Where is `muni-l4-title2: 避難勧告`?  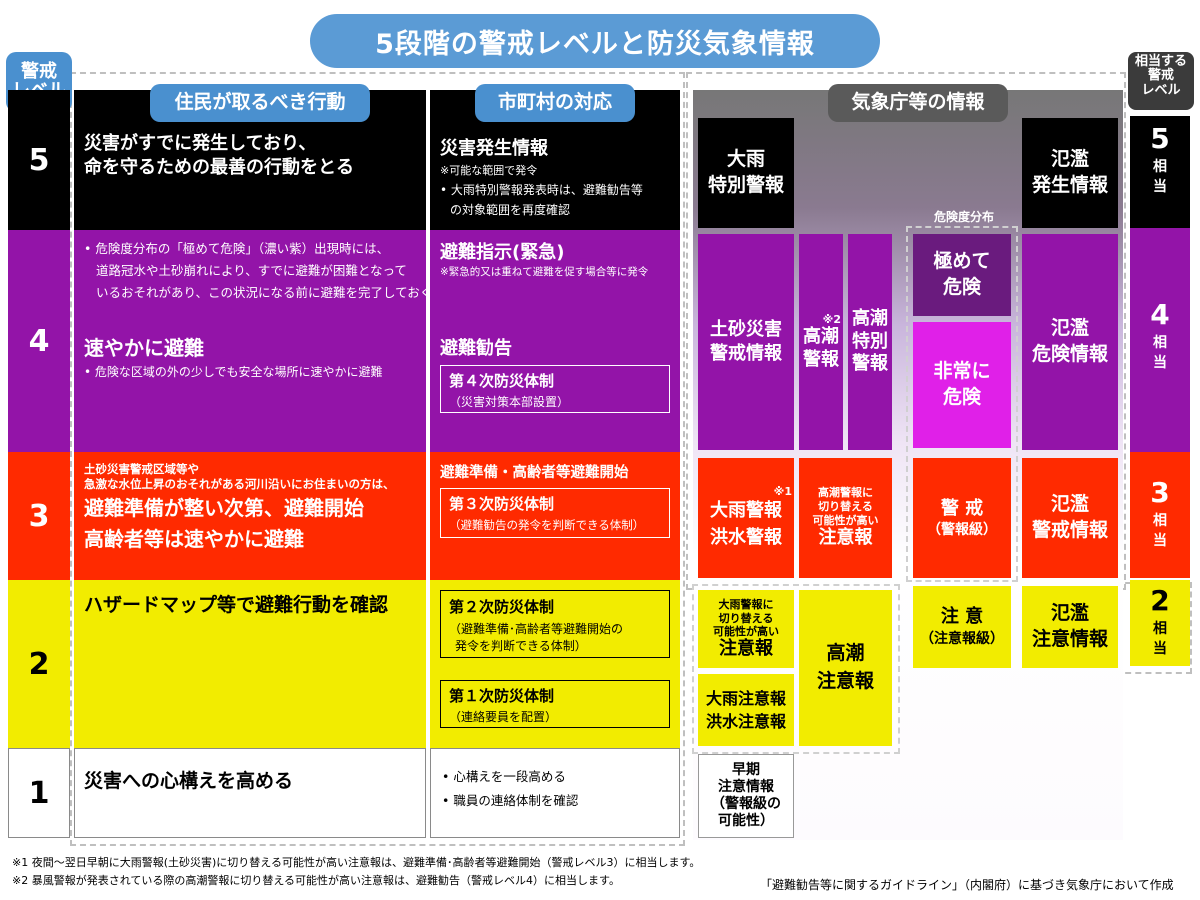 muni-l4-title2: 避難勧告 is located at coordinates (476, 347).